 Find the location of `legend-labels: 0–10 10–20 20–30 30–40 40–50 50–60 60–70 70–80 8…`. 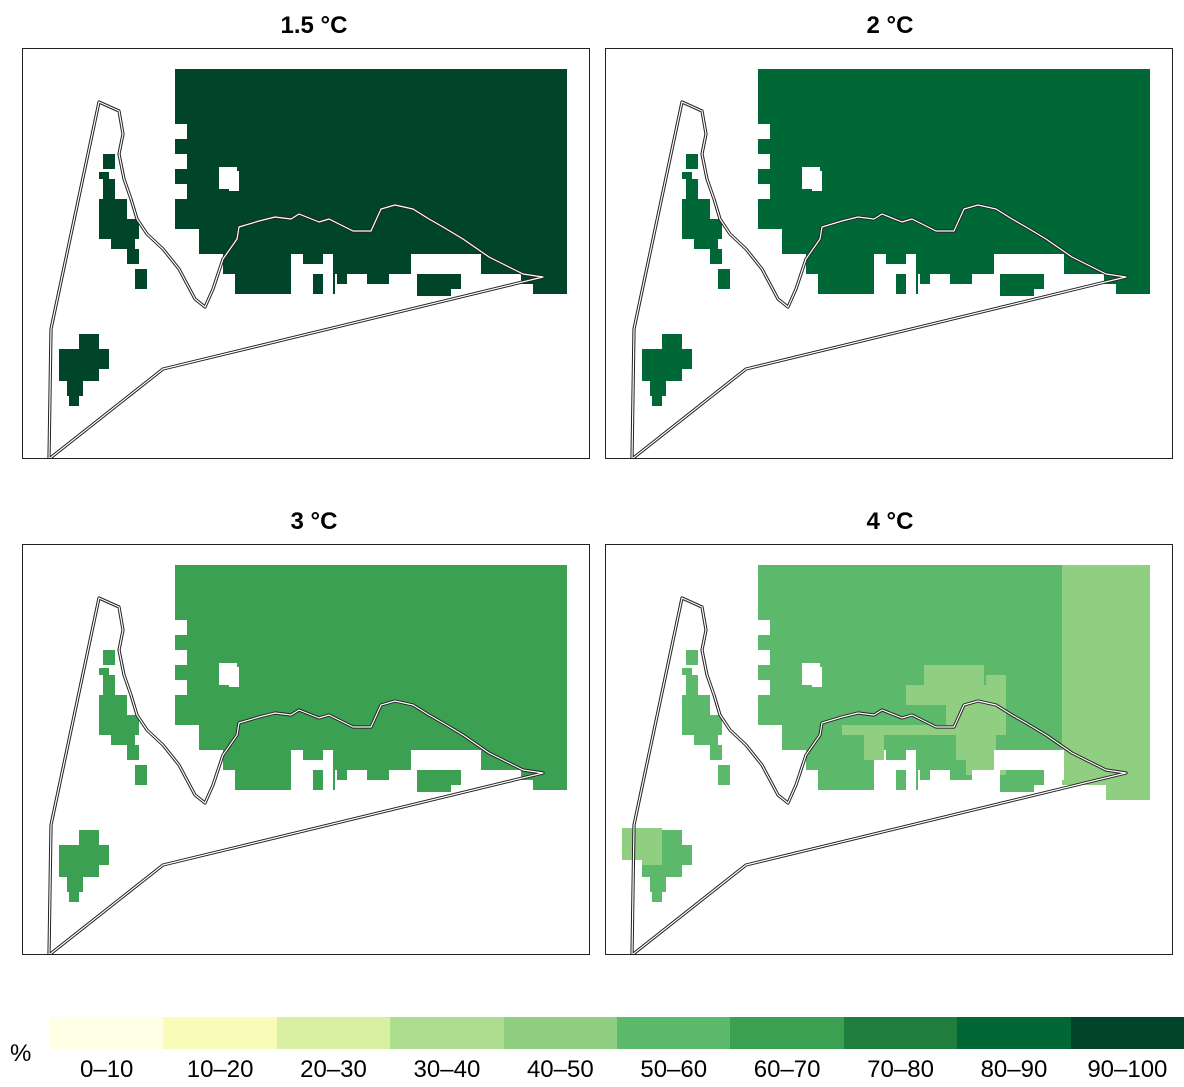

legend-labels: 0–10 10–20 20–30 30–40 40–50 50–60 60–70 70–80 8… is located at coordinates (617, 1070).